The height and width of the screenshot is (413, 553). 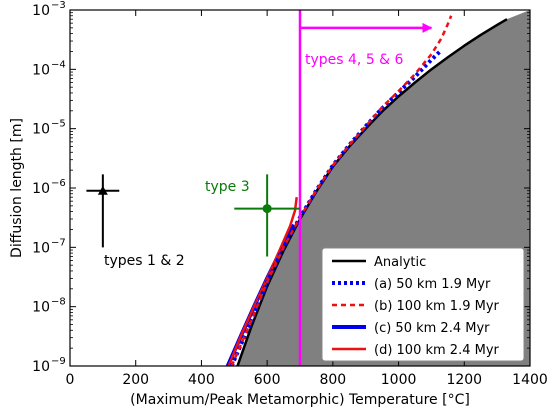 What do you see at coordinates (58, 242) in the screenshot?
I see `y-tick-exponent: −7` at bounding box center [58, 242].